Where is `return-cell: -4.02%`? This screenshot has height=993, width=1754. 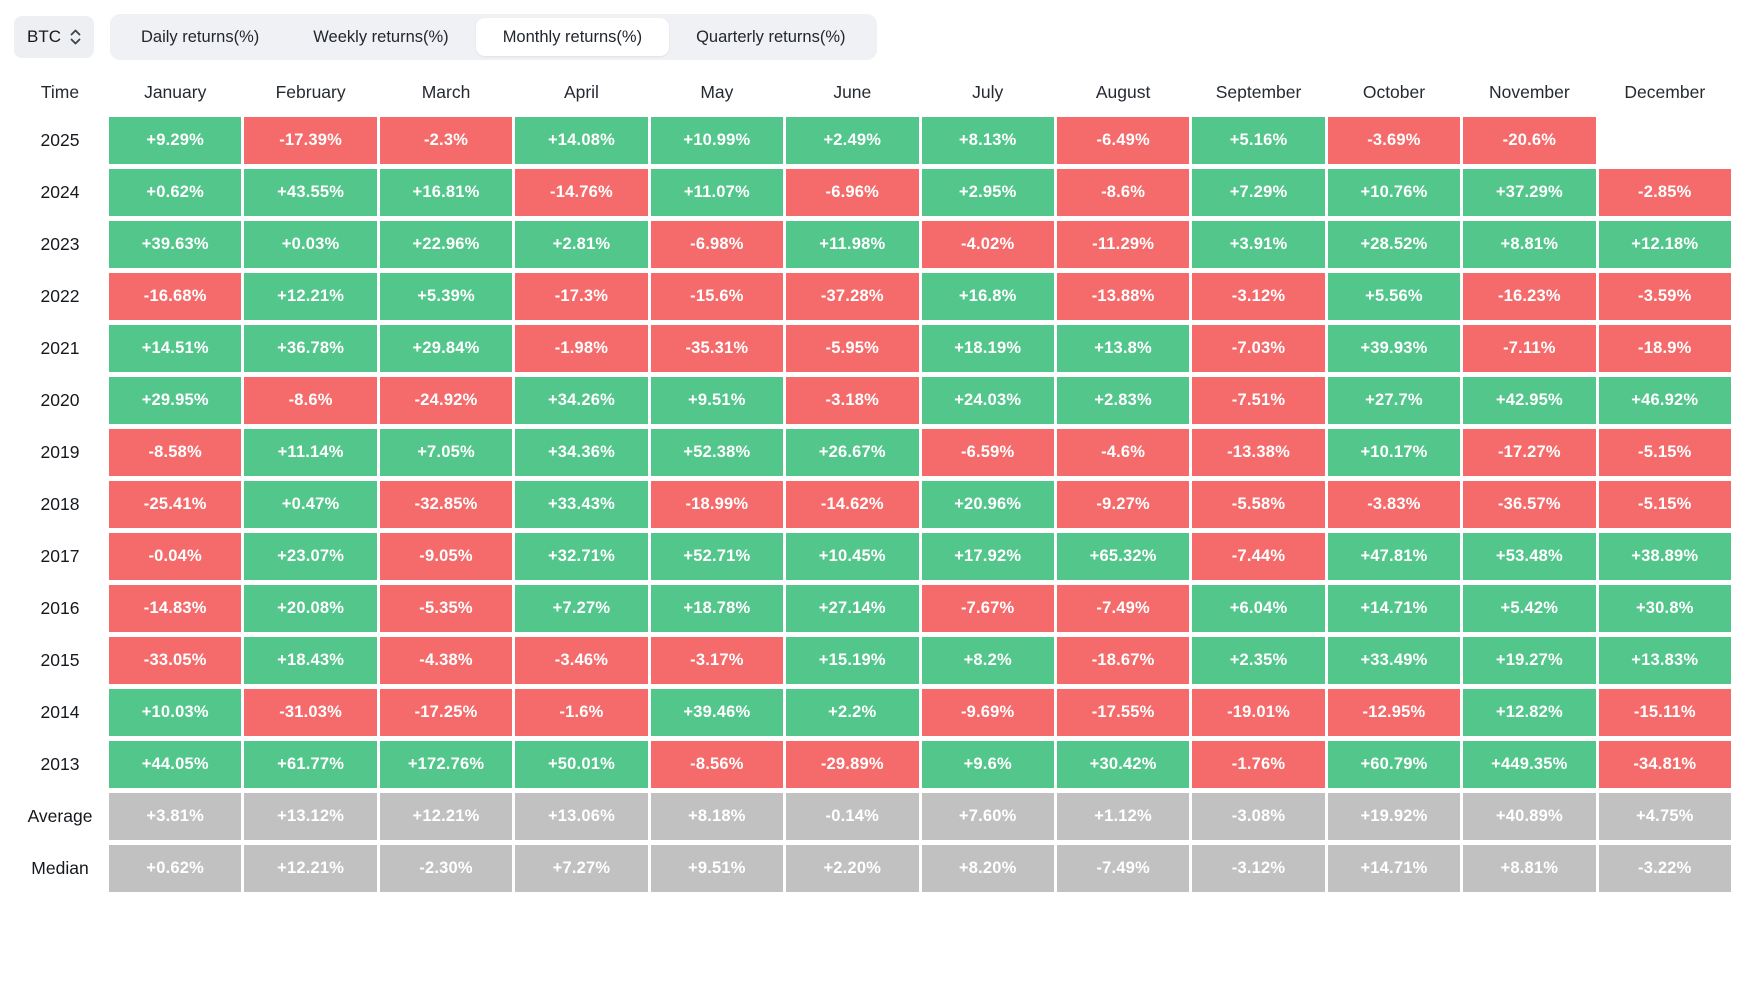
return-cell: -4.02% is located at coordinates (987, 244).